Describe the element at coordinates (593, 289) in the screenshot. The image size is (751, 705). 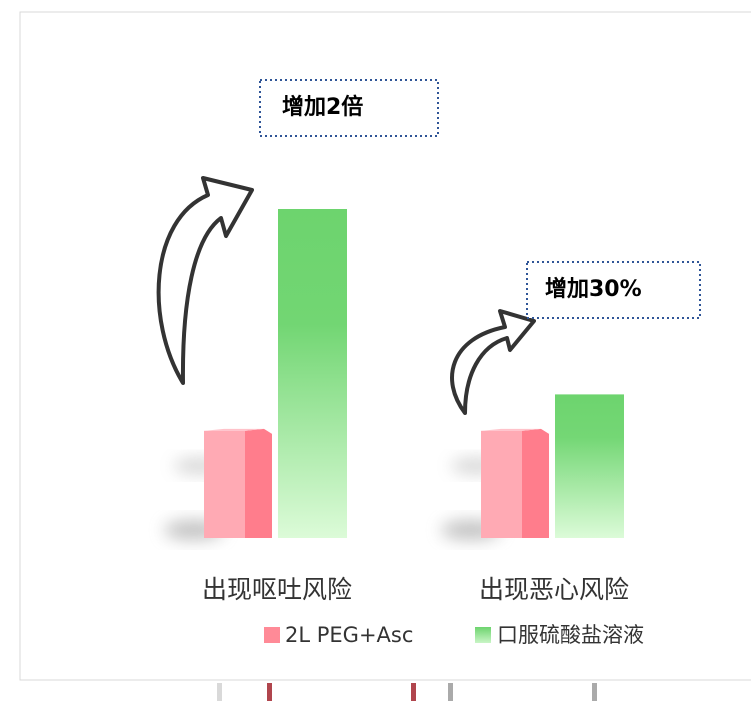
I see `annotation: 增加30%` at that location.